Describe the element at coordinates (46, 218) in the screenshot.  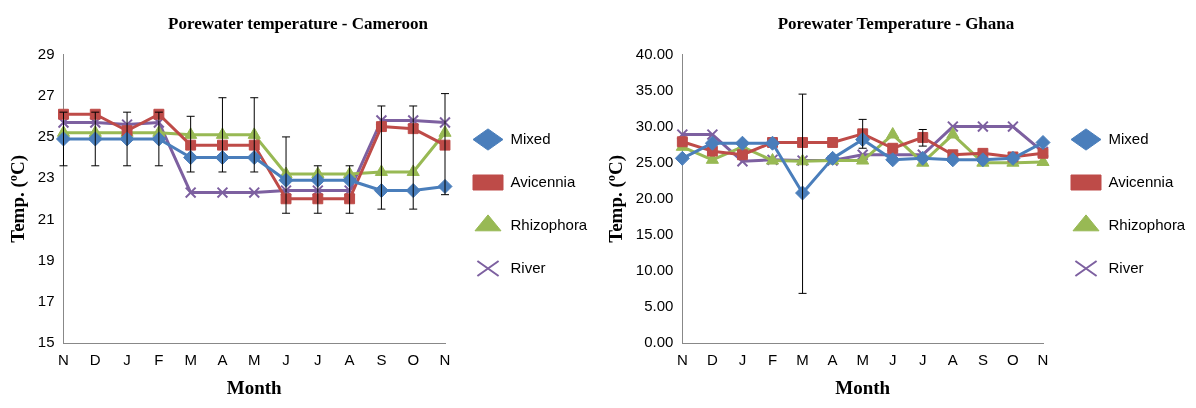
I see `y-tick-label: 21` at that location.